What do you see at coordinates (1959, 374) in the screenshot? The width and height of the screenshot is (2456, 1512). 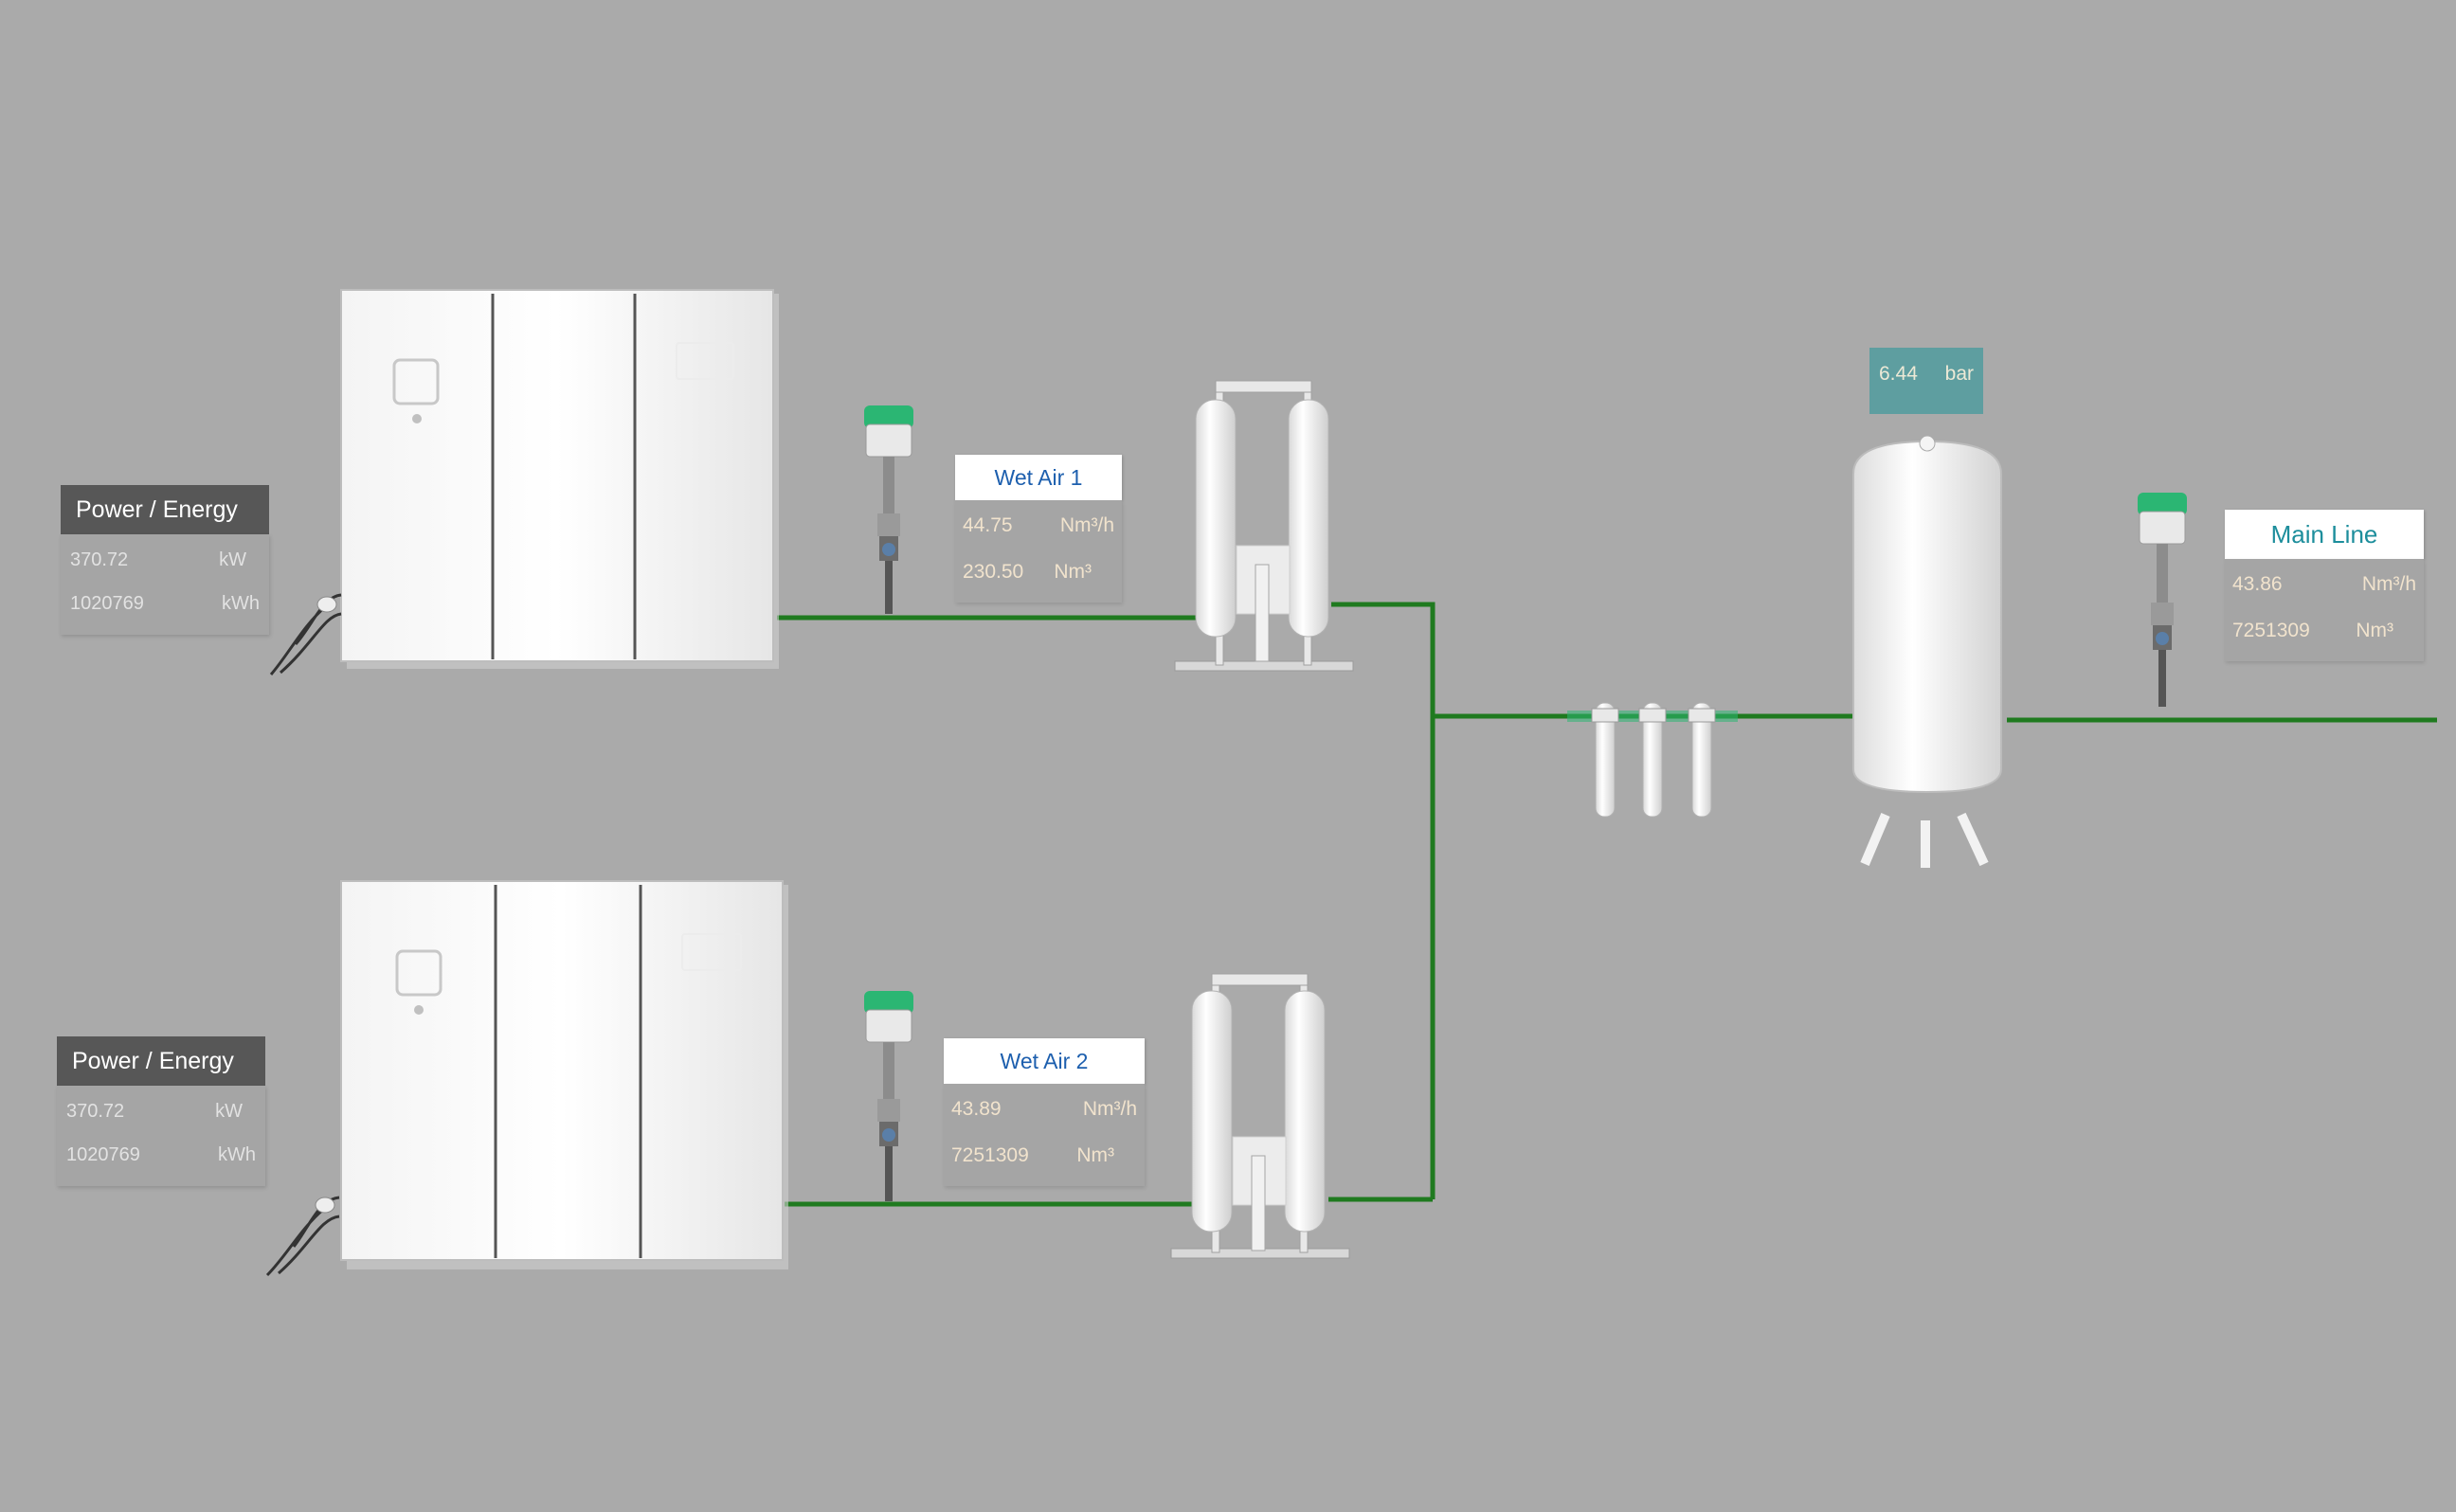 I see `pressure-unit: bar` at bounding box center [1959, 374].